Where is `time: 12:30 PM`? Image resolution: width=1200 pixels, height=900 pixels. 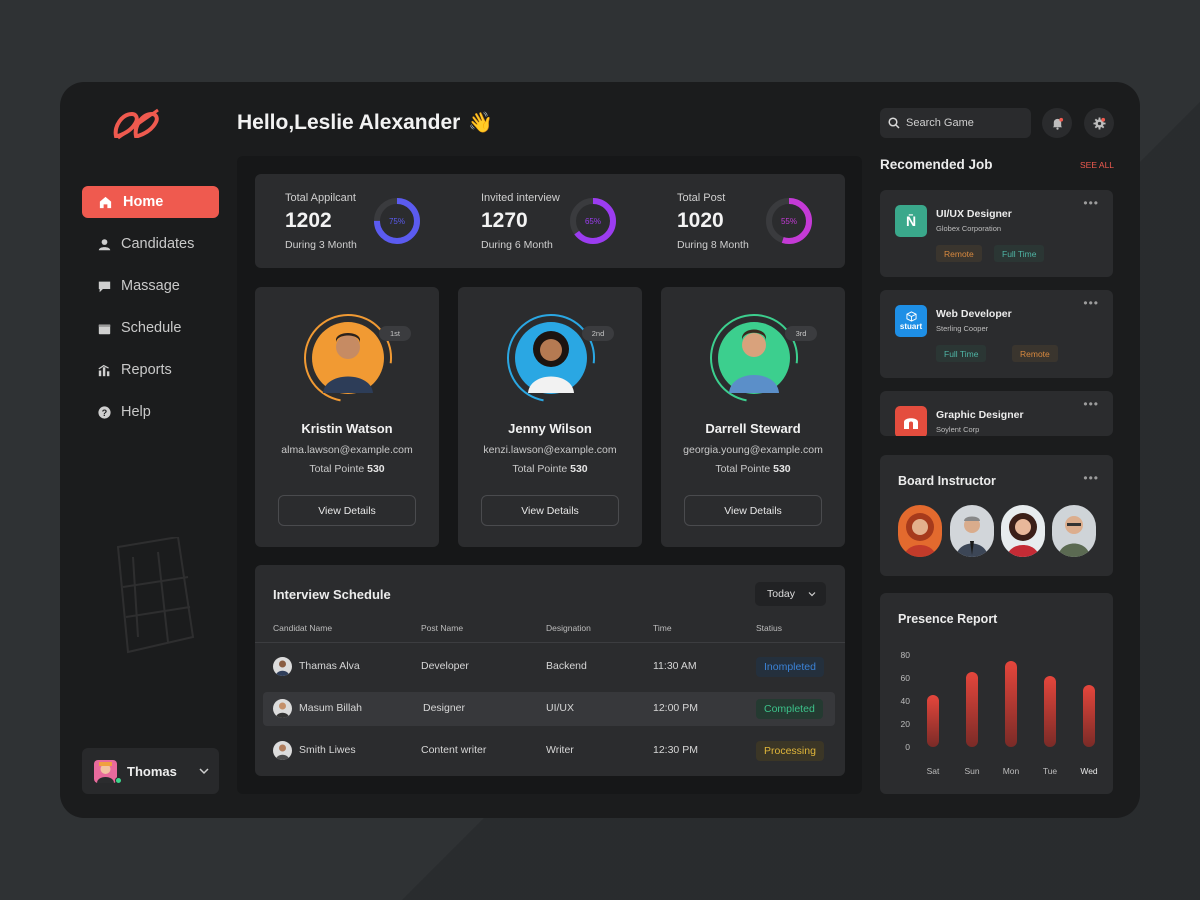 time: 12:30 PM is located at coordinates (675, 750).